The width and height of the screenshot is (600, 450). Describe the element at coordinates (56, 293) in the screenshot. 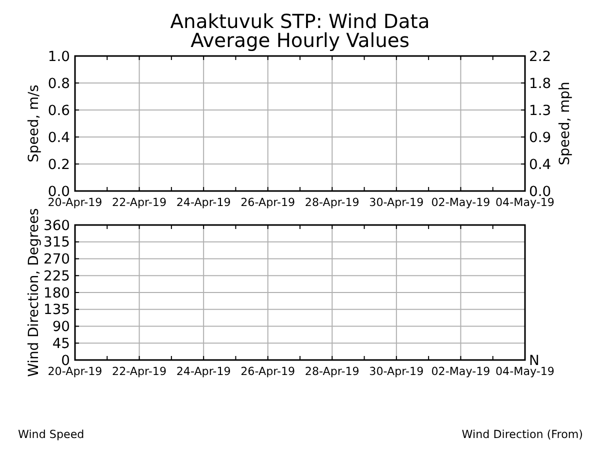

I see `y-tick-label: 180` at that location.